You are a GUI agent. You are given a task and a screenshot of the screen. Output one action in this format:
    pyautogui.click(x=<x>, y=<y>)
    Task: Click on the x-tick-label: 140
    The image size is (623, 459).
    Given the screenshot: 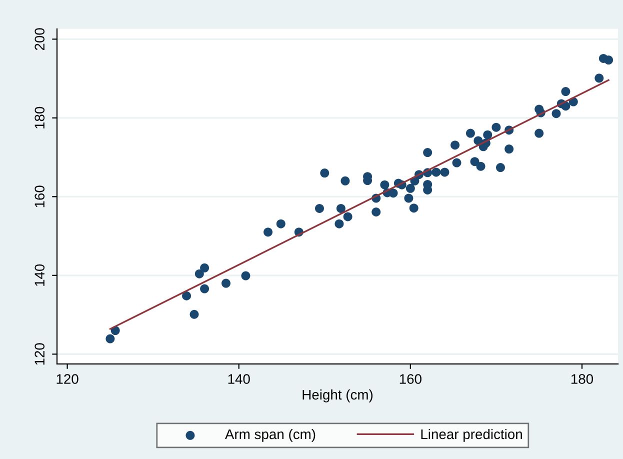 What is the action you would take?
    pyautogui.click(x=239, y=379)
    